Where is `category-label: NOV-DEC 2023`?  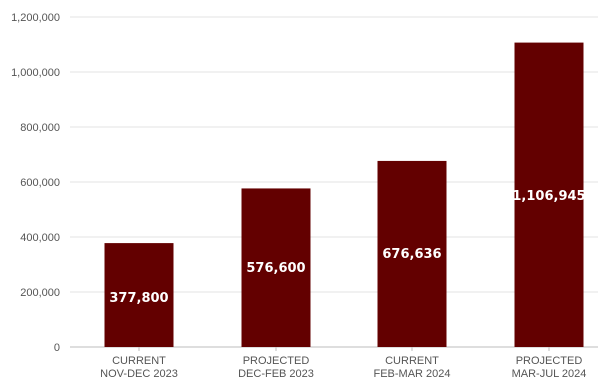
category-label: NOV-DEC 2023 is located at coordinates (139, 374).